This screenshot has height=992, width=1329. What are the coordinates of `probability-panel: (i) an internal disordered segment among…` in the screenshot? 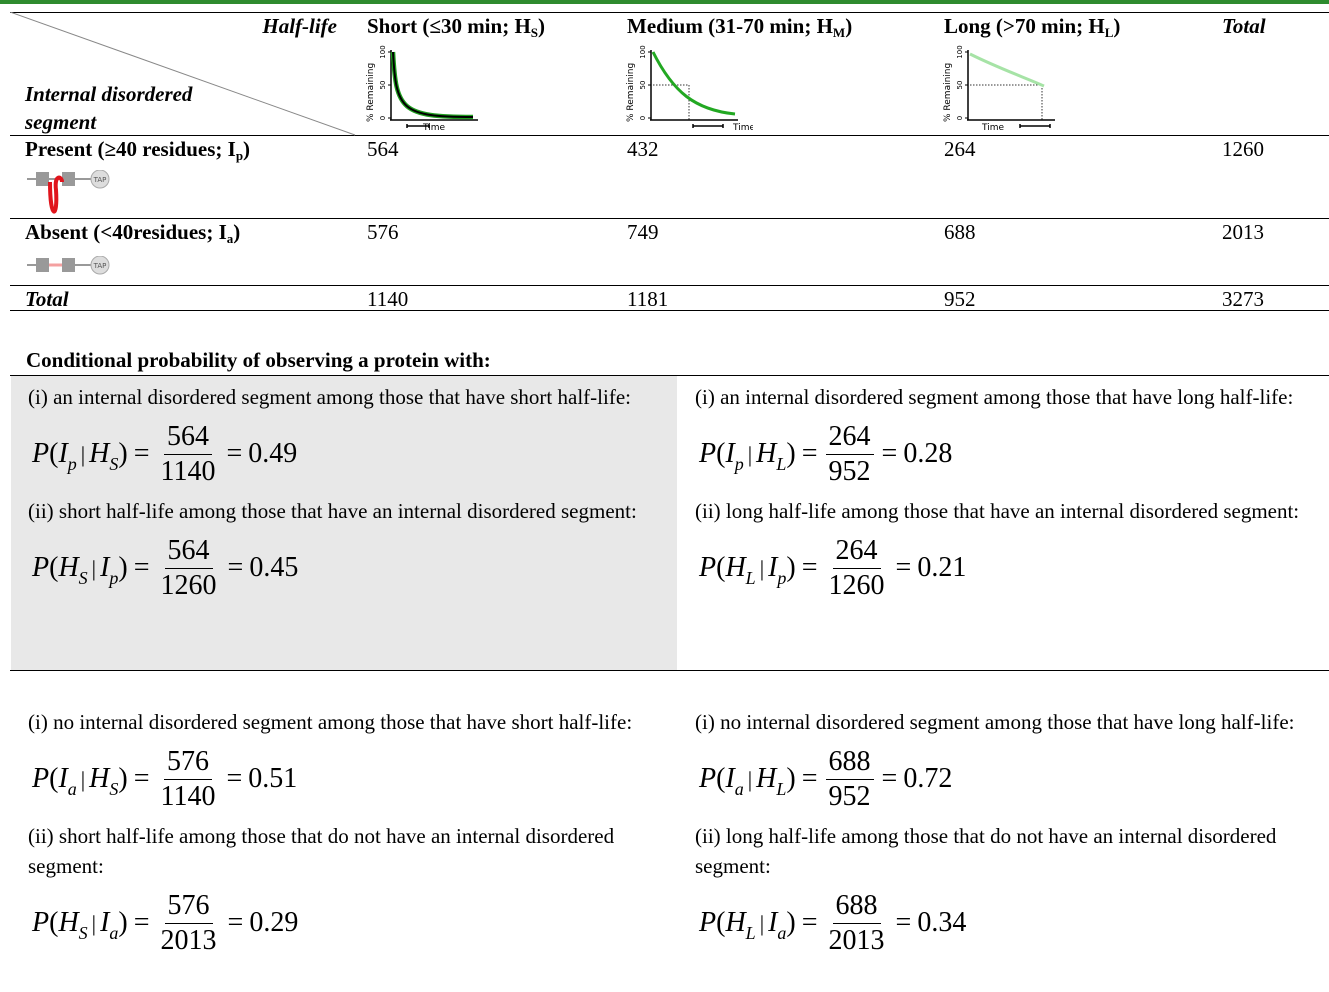 It's located at (1003, 523).